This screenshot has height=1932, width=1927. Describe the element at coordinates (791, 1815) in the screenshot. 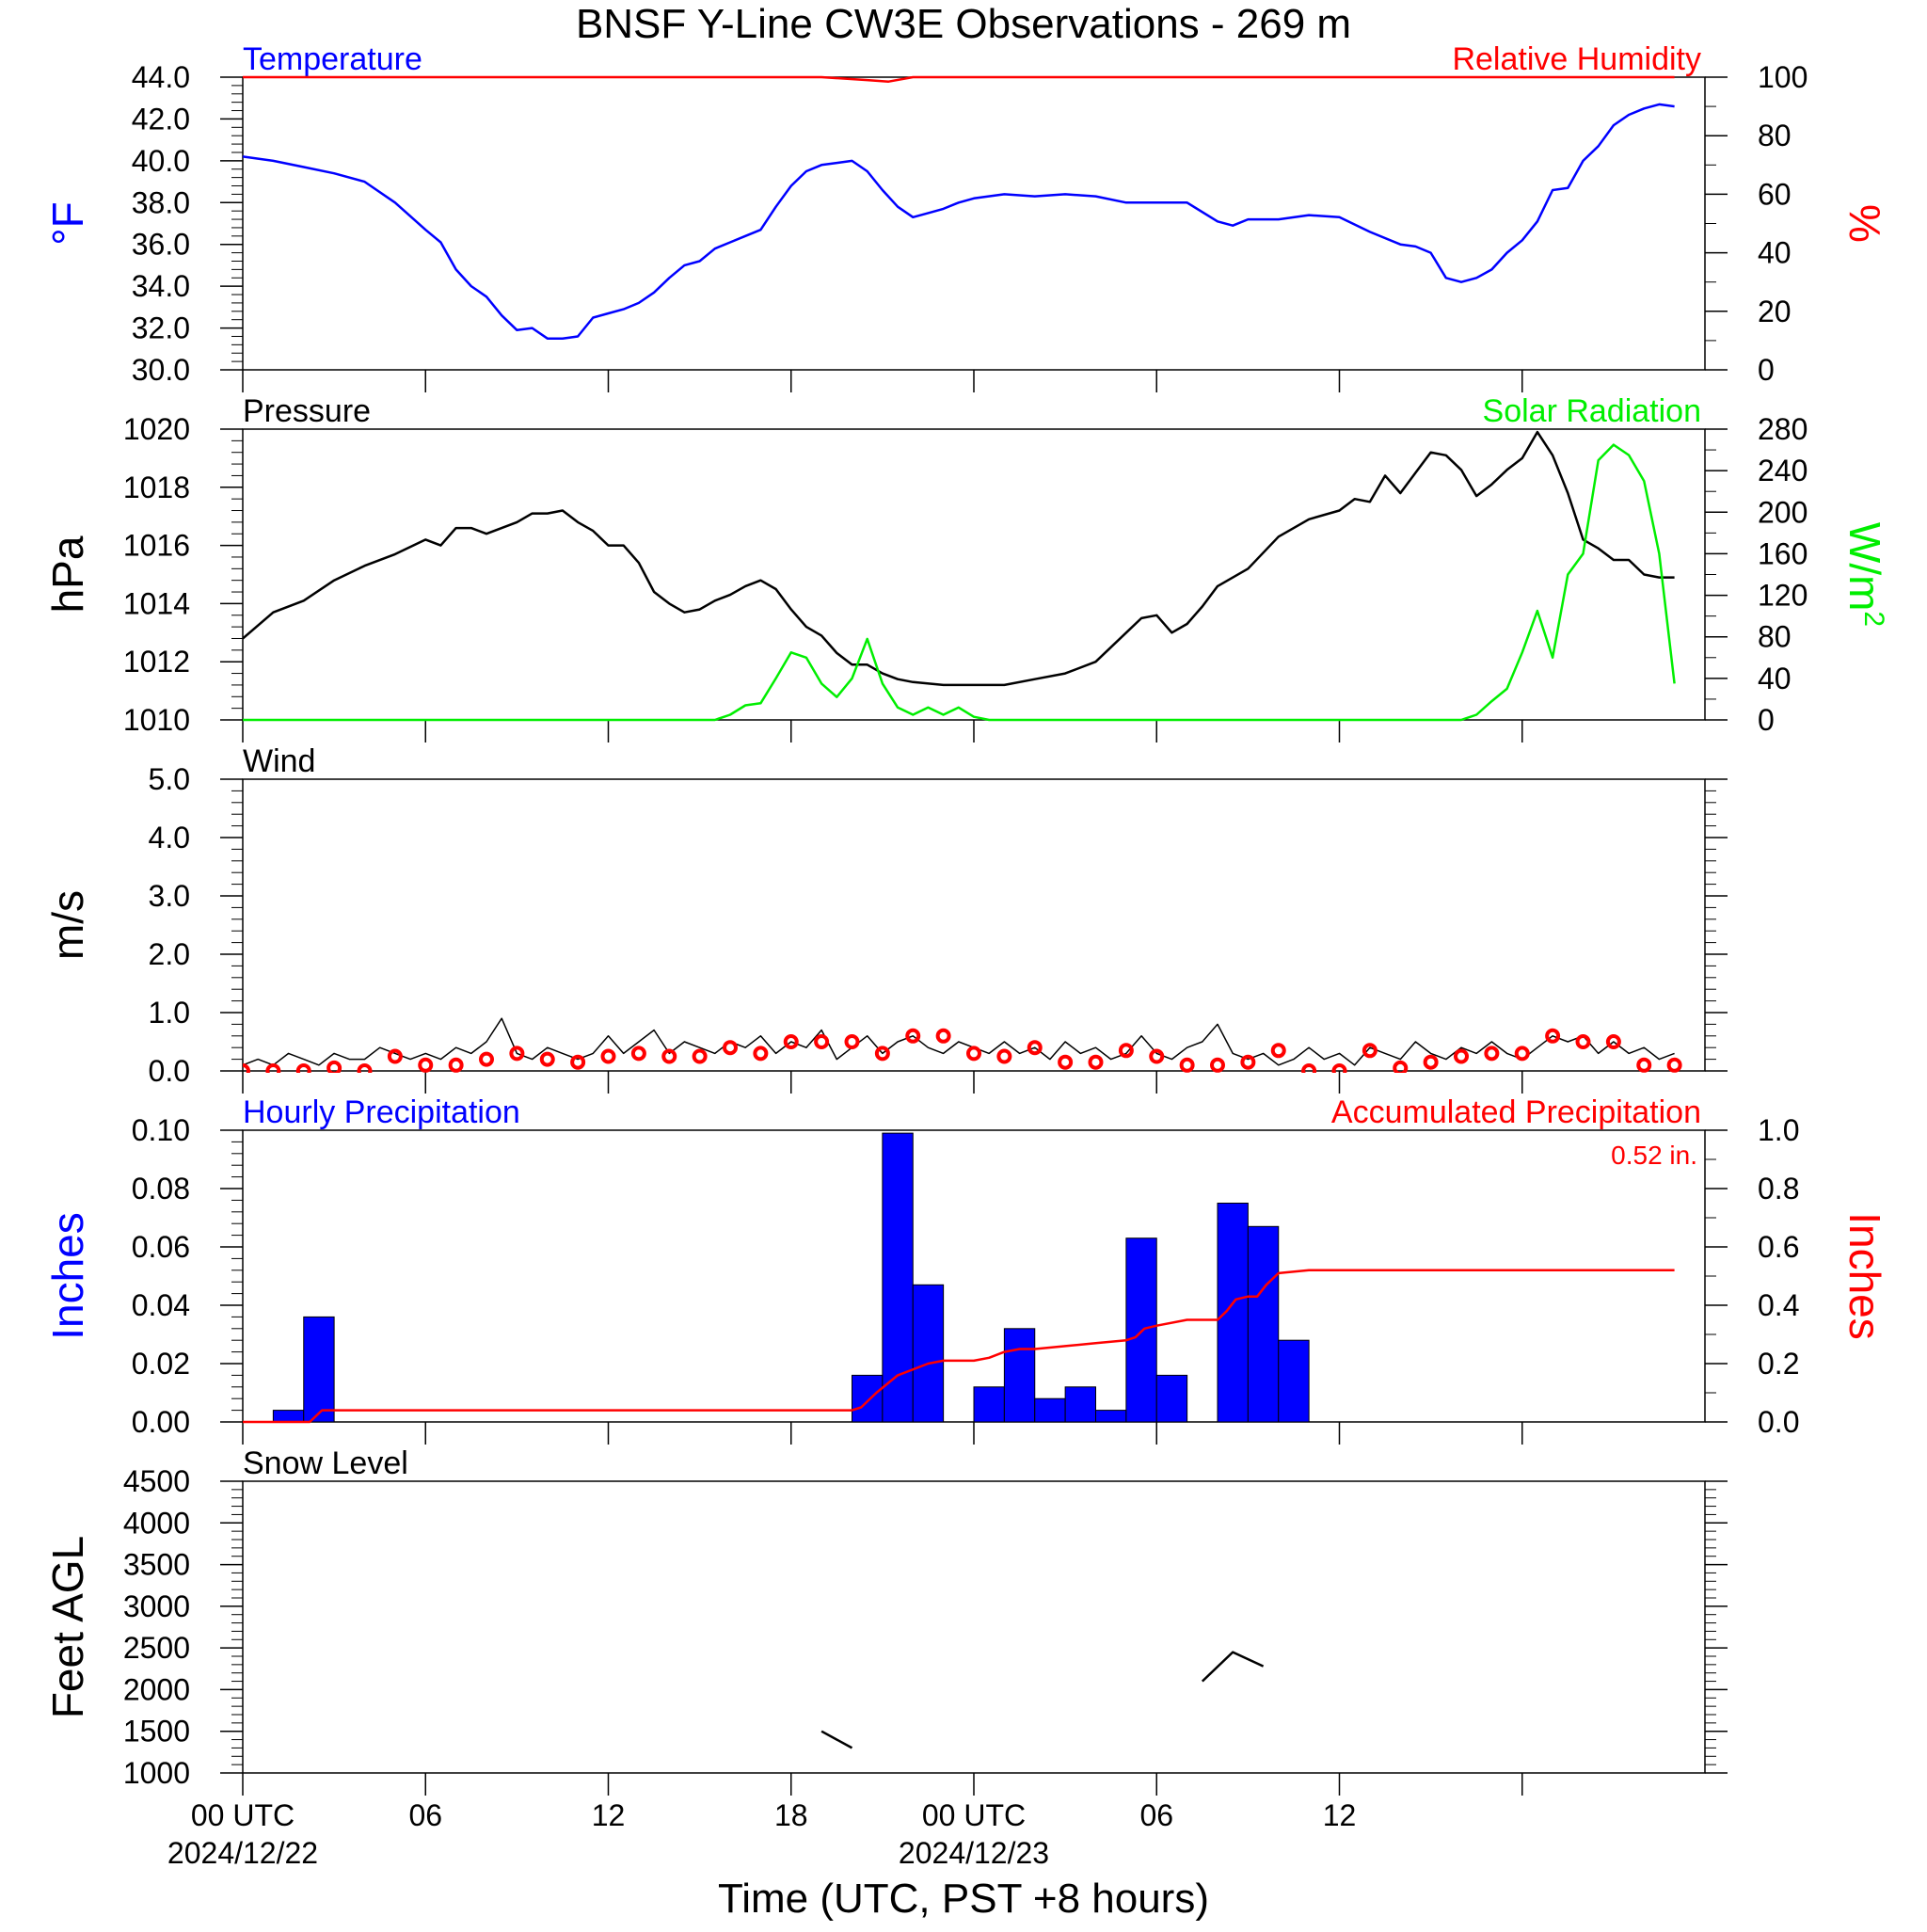

I see `x-tick-label: 18` at that location.